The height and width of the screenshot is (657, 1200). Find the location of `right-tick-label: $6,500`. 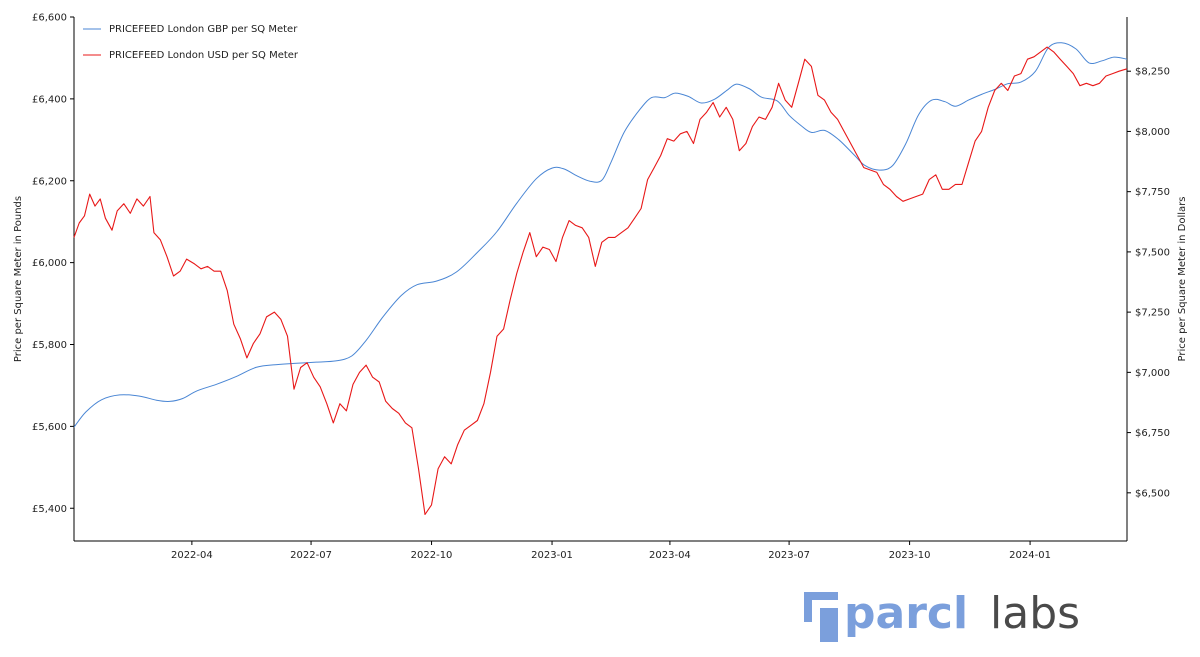

right-tick-label: $6,500 is located at coordinates (1152, 493).